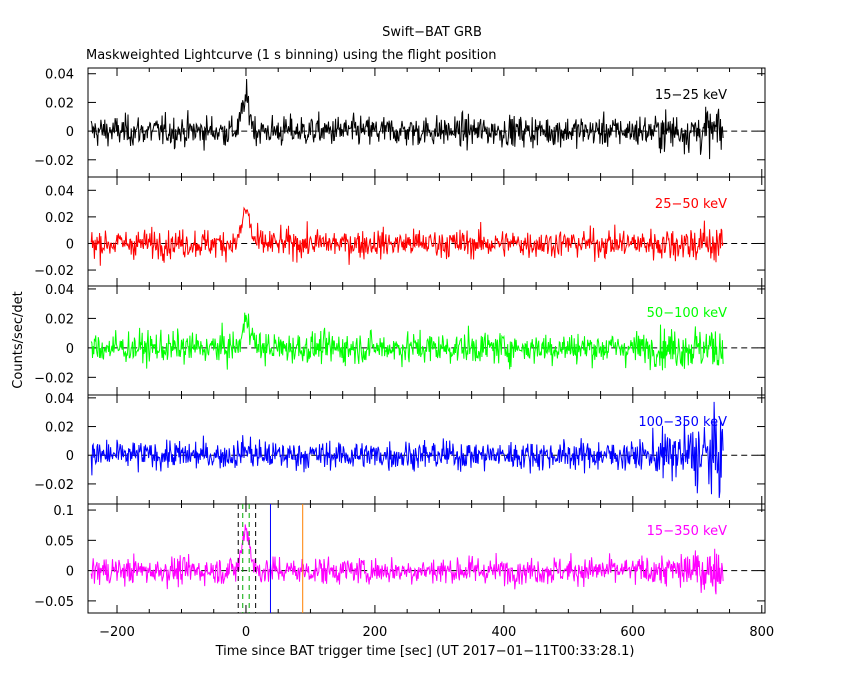  Describe the element at coordinates (503, 632) in the screenshot. I see `x-tick-label: 400` at that location.